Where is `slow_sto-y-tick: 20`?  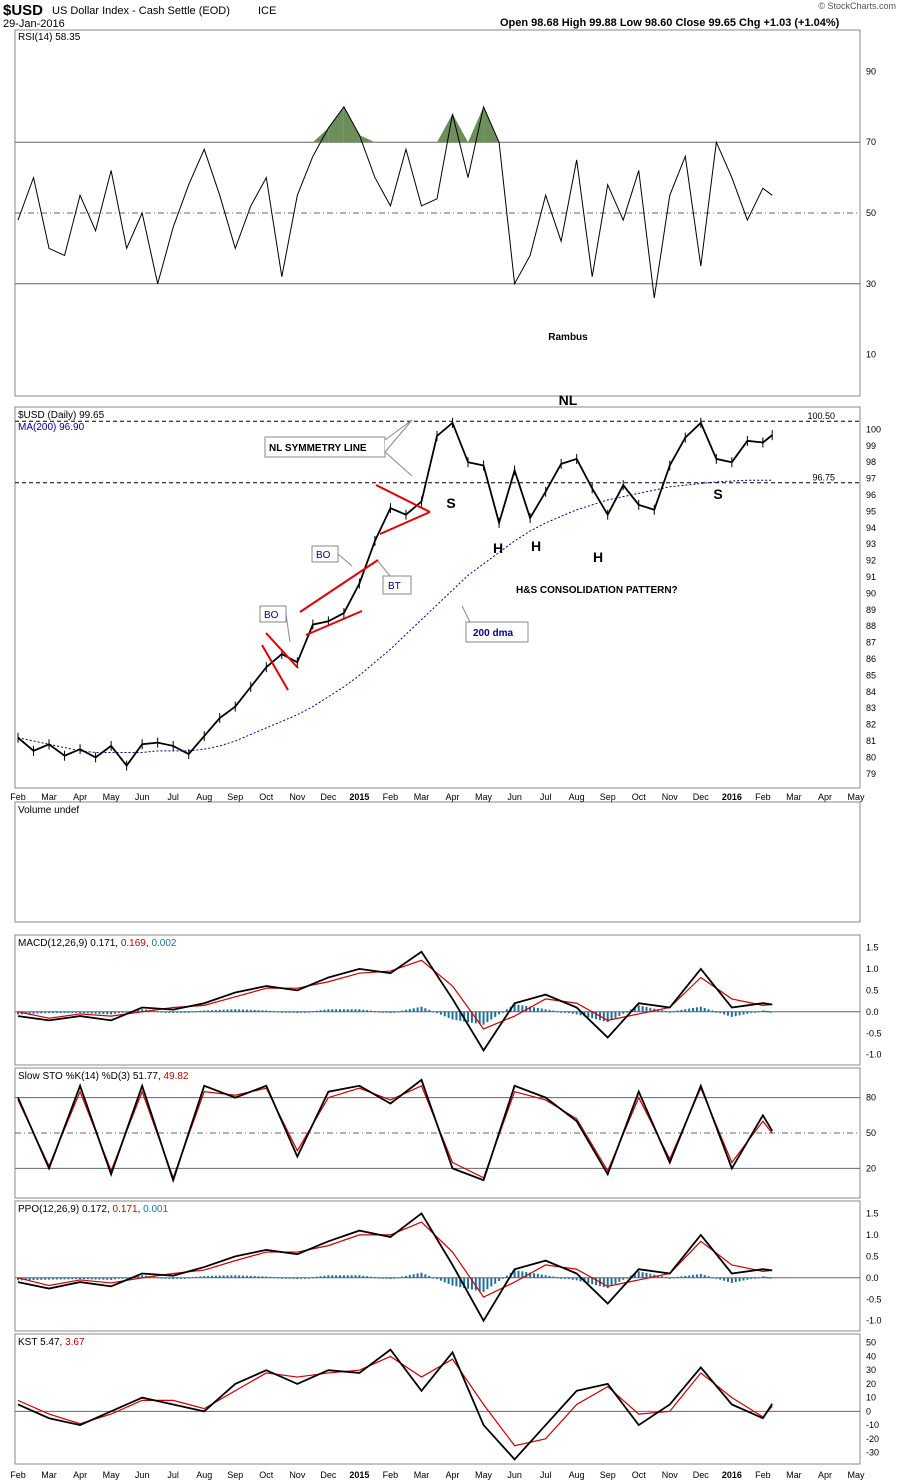
slow_sto-y-tick: 20 is located at coordinates (871, 1168).